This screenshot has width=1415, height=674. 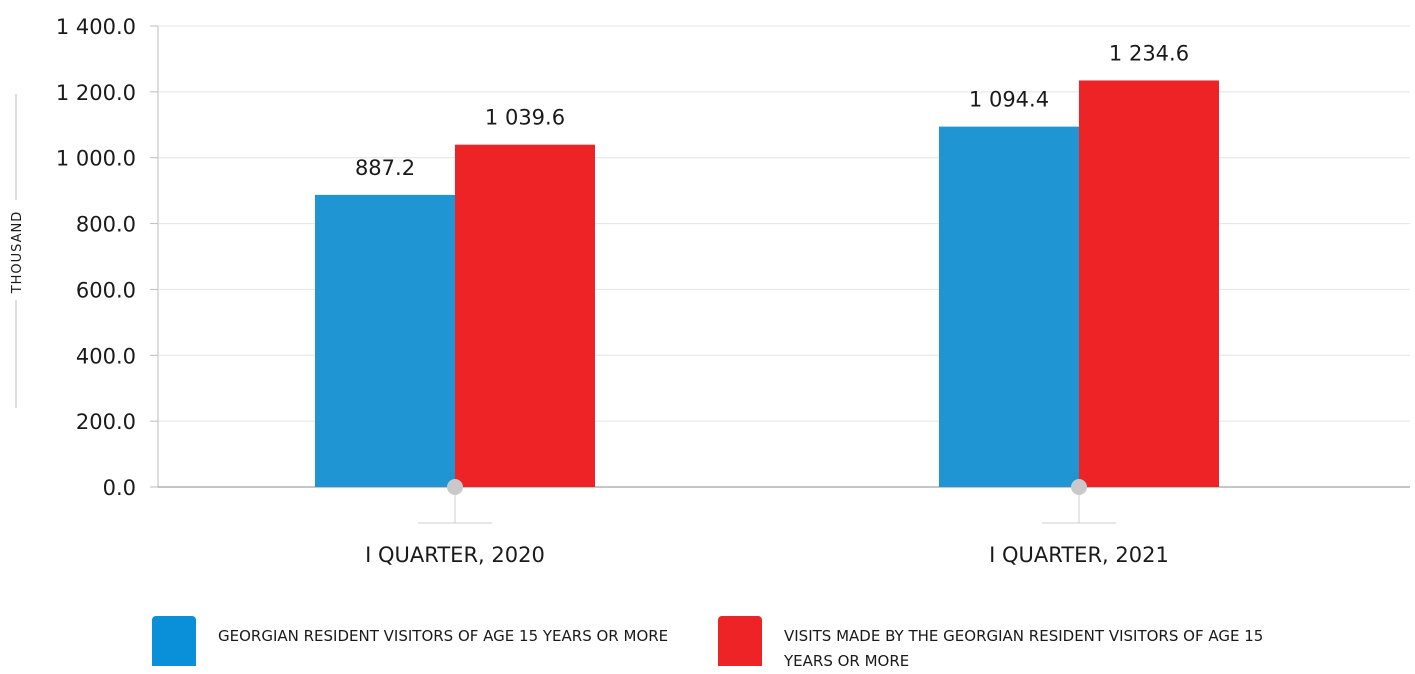 I want to click on y-tick-label-5: 1 000.0, so click(x=96, y=159).